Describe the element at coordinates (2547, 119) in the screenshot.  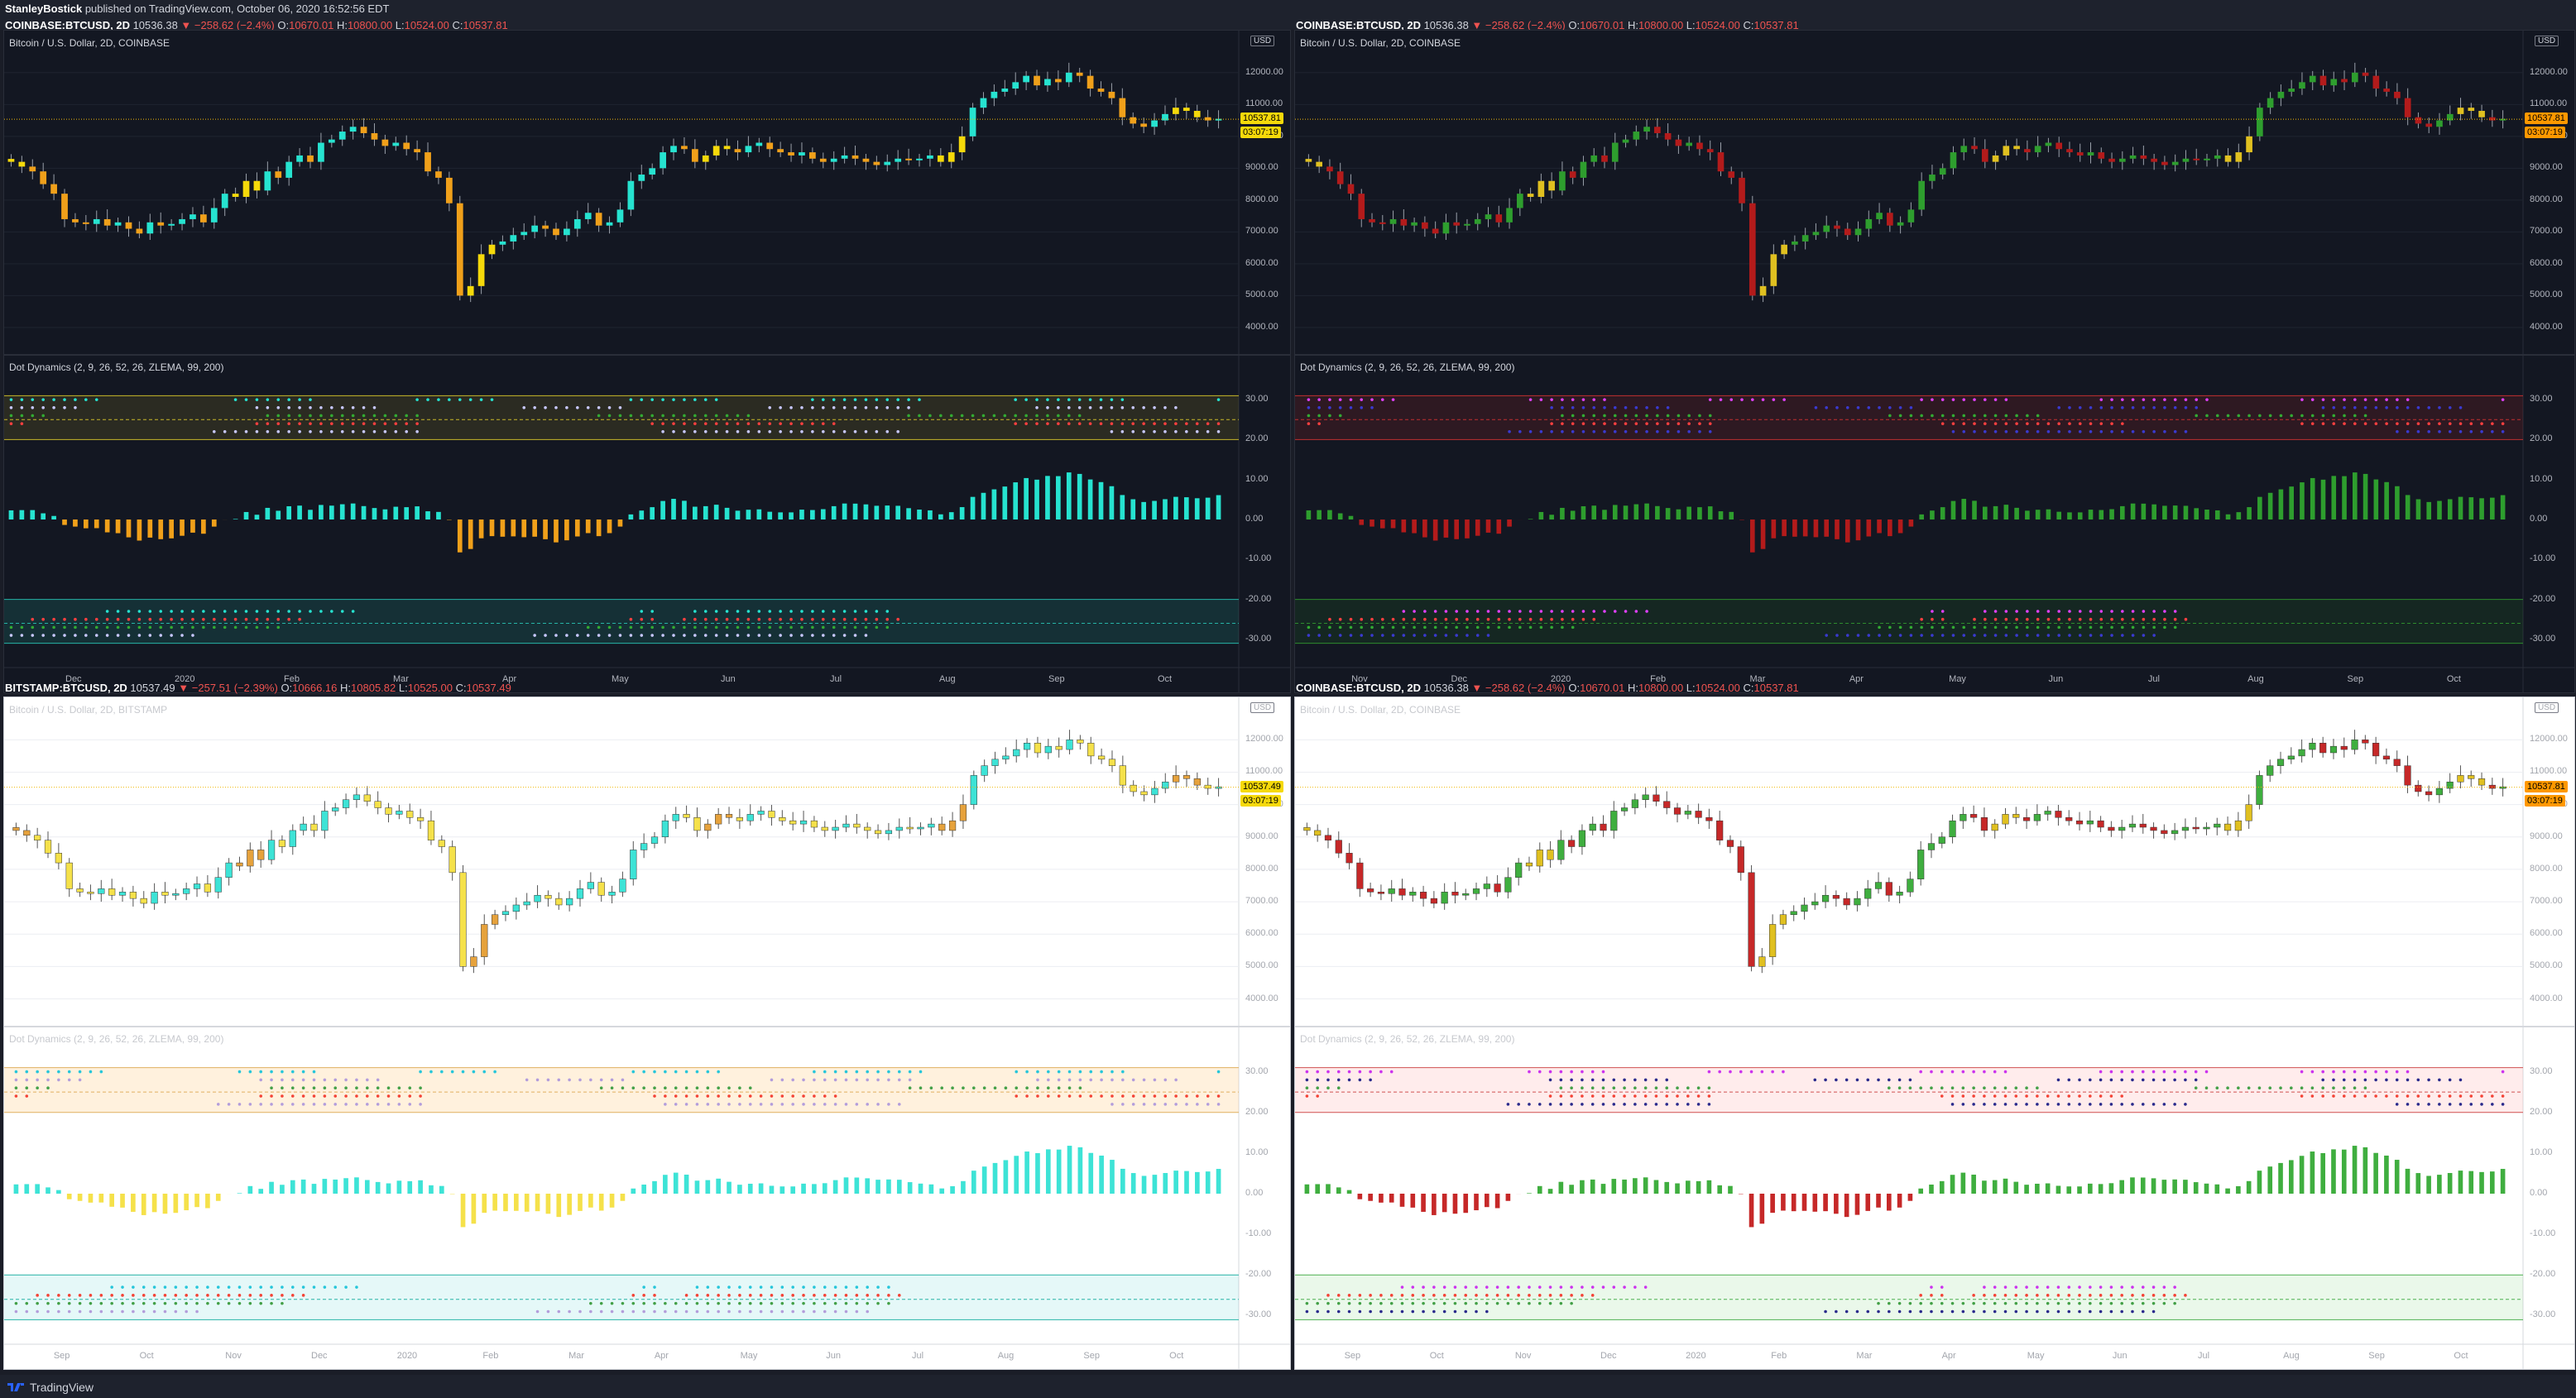
I see `last-price-label: 10537.81` at that location.